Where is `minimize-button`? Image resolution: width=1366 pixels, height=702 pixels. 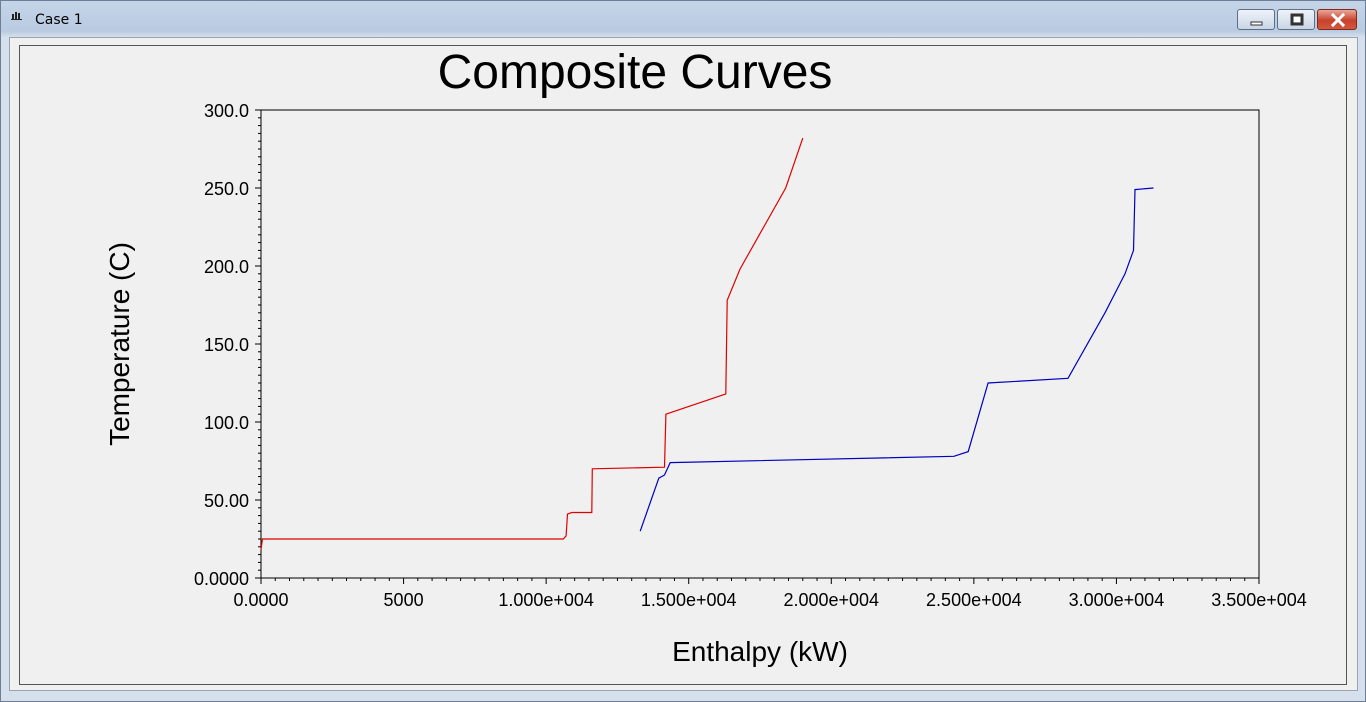
minimize-button is located at coordinates (1256, 19).